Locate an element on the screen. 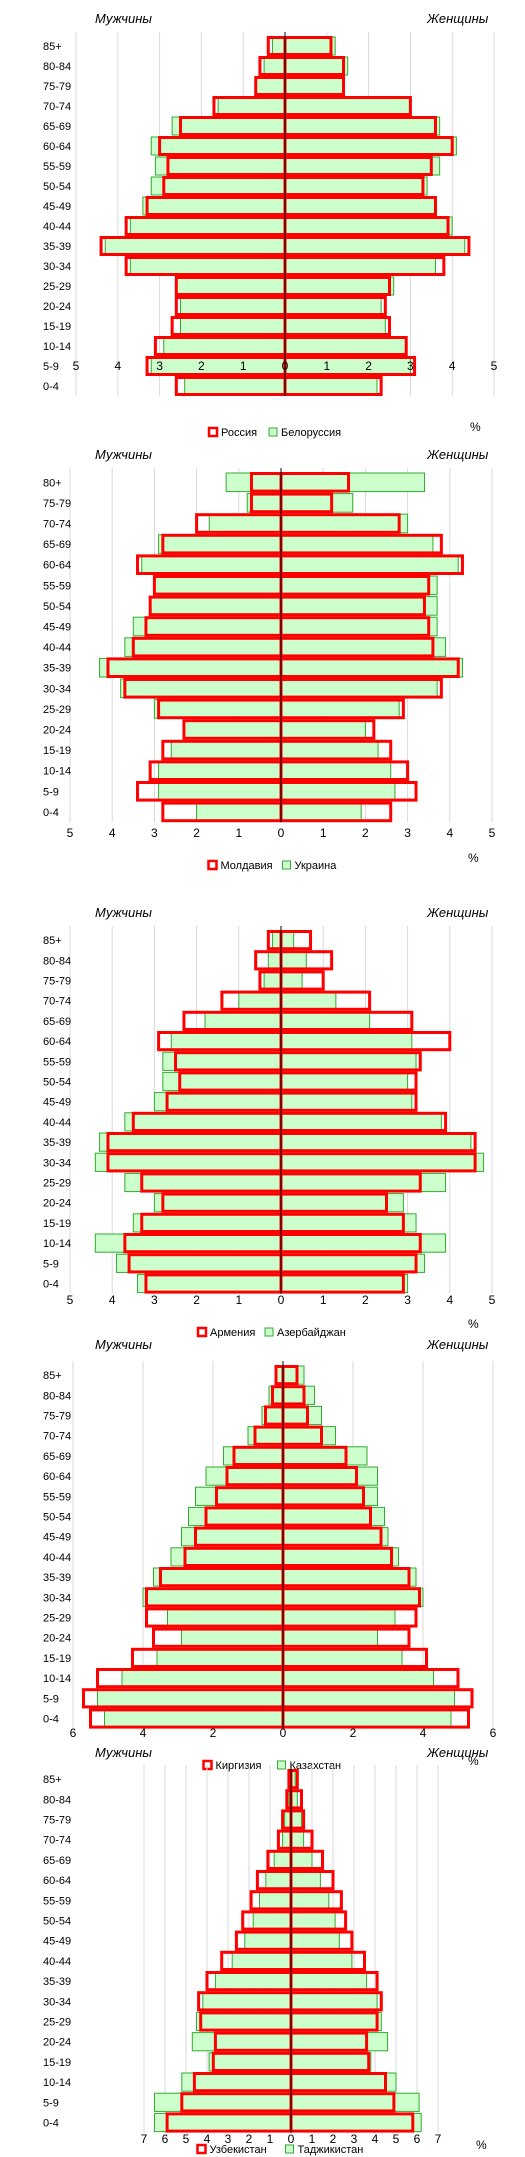  legend-label: Узбекистан is located at coordinates (238, 2150).